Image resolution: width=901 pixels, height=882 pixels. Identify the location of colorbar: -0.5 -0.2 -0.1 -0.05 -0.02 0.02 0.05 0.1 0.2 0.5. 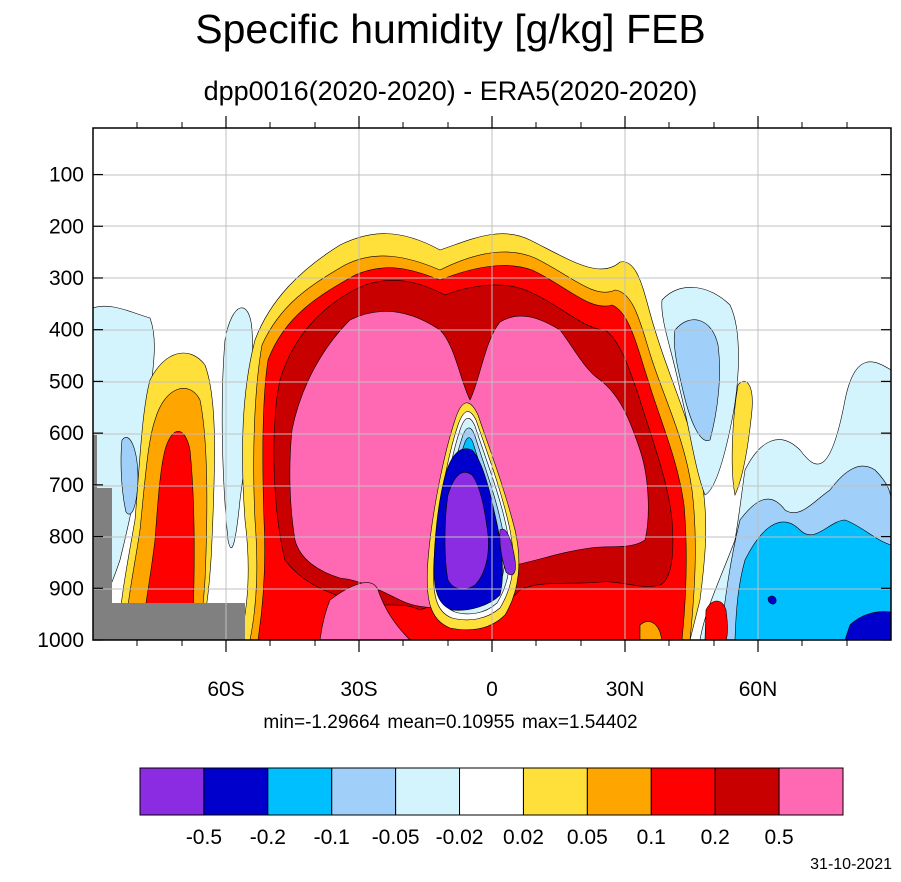
(491, 808).